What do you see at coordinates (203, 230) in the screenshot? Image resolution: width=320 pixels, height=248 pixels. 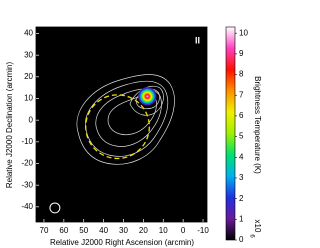 I see `x-tick-label: -10` at bounding box center [203, 230].